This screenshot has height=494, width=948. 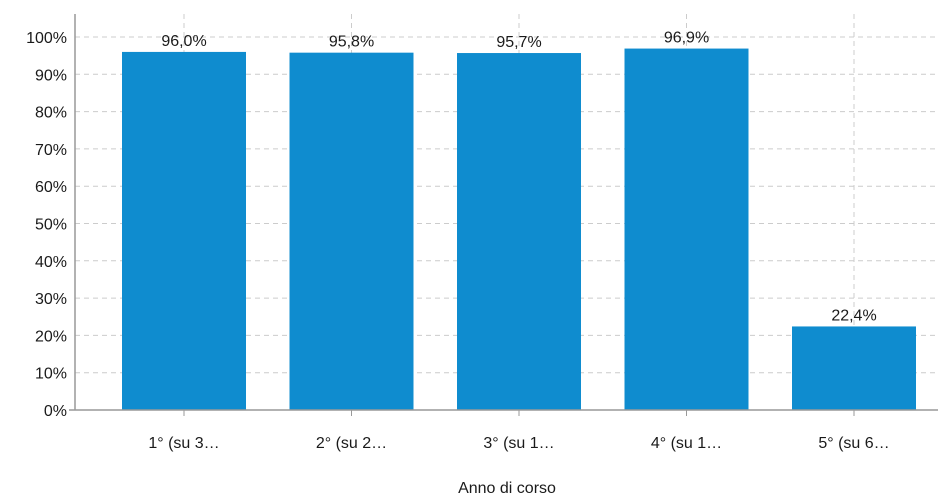 I want to click on bar-value-label: 96,0%, so click(x=183, y=41).